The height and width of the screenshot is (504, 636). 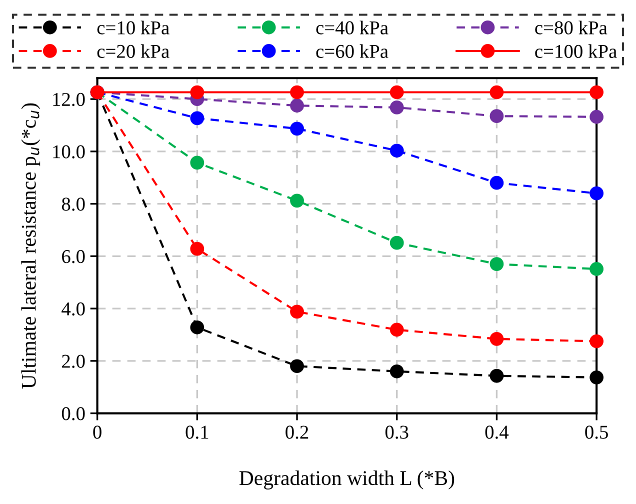 I want to click on legend-label: c=20 kPa, so click(x=133, y=51).